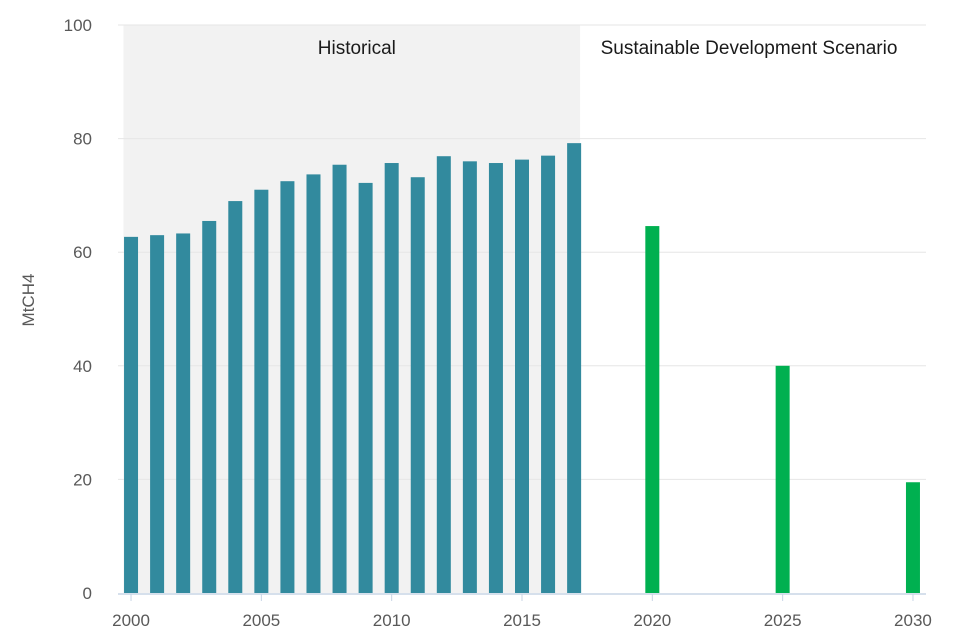  I want to click on bar-2005, so click(261, 391).